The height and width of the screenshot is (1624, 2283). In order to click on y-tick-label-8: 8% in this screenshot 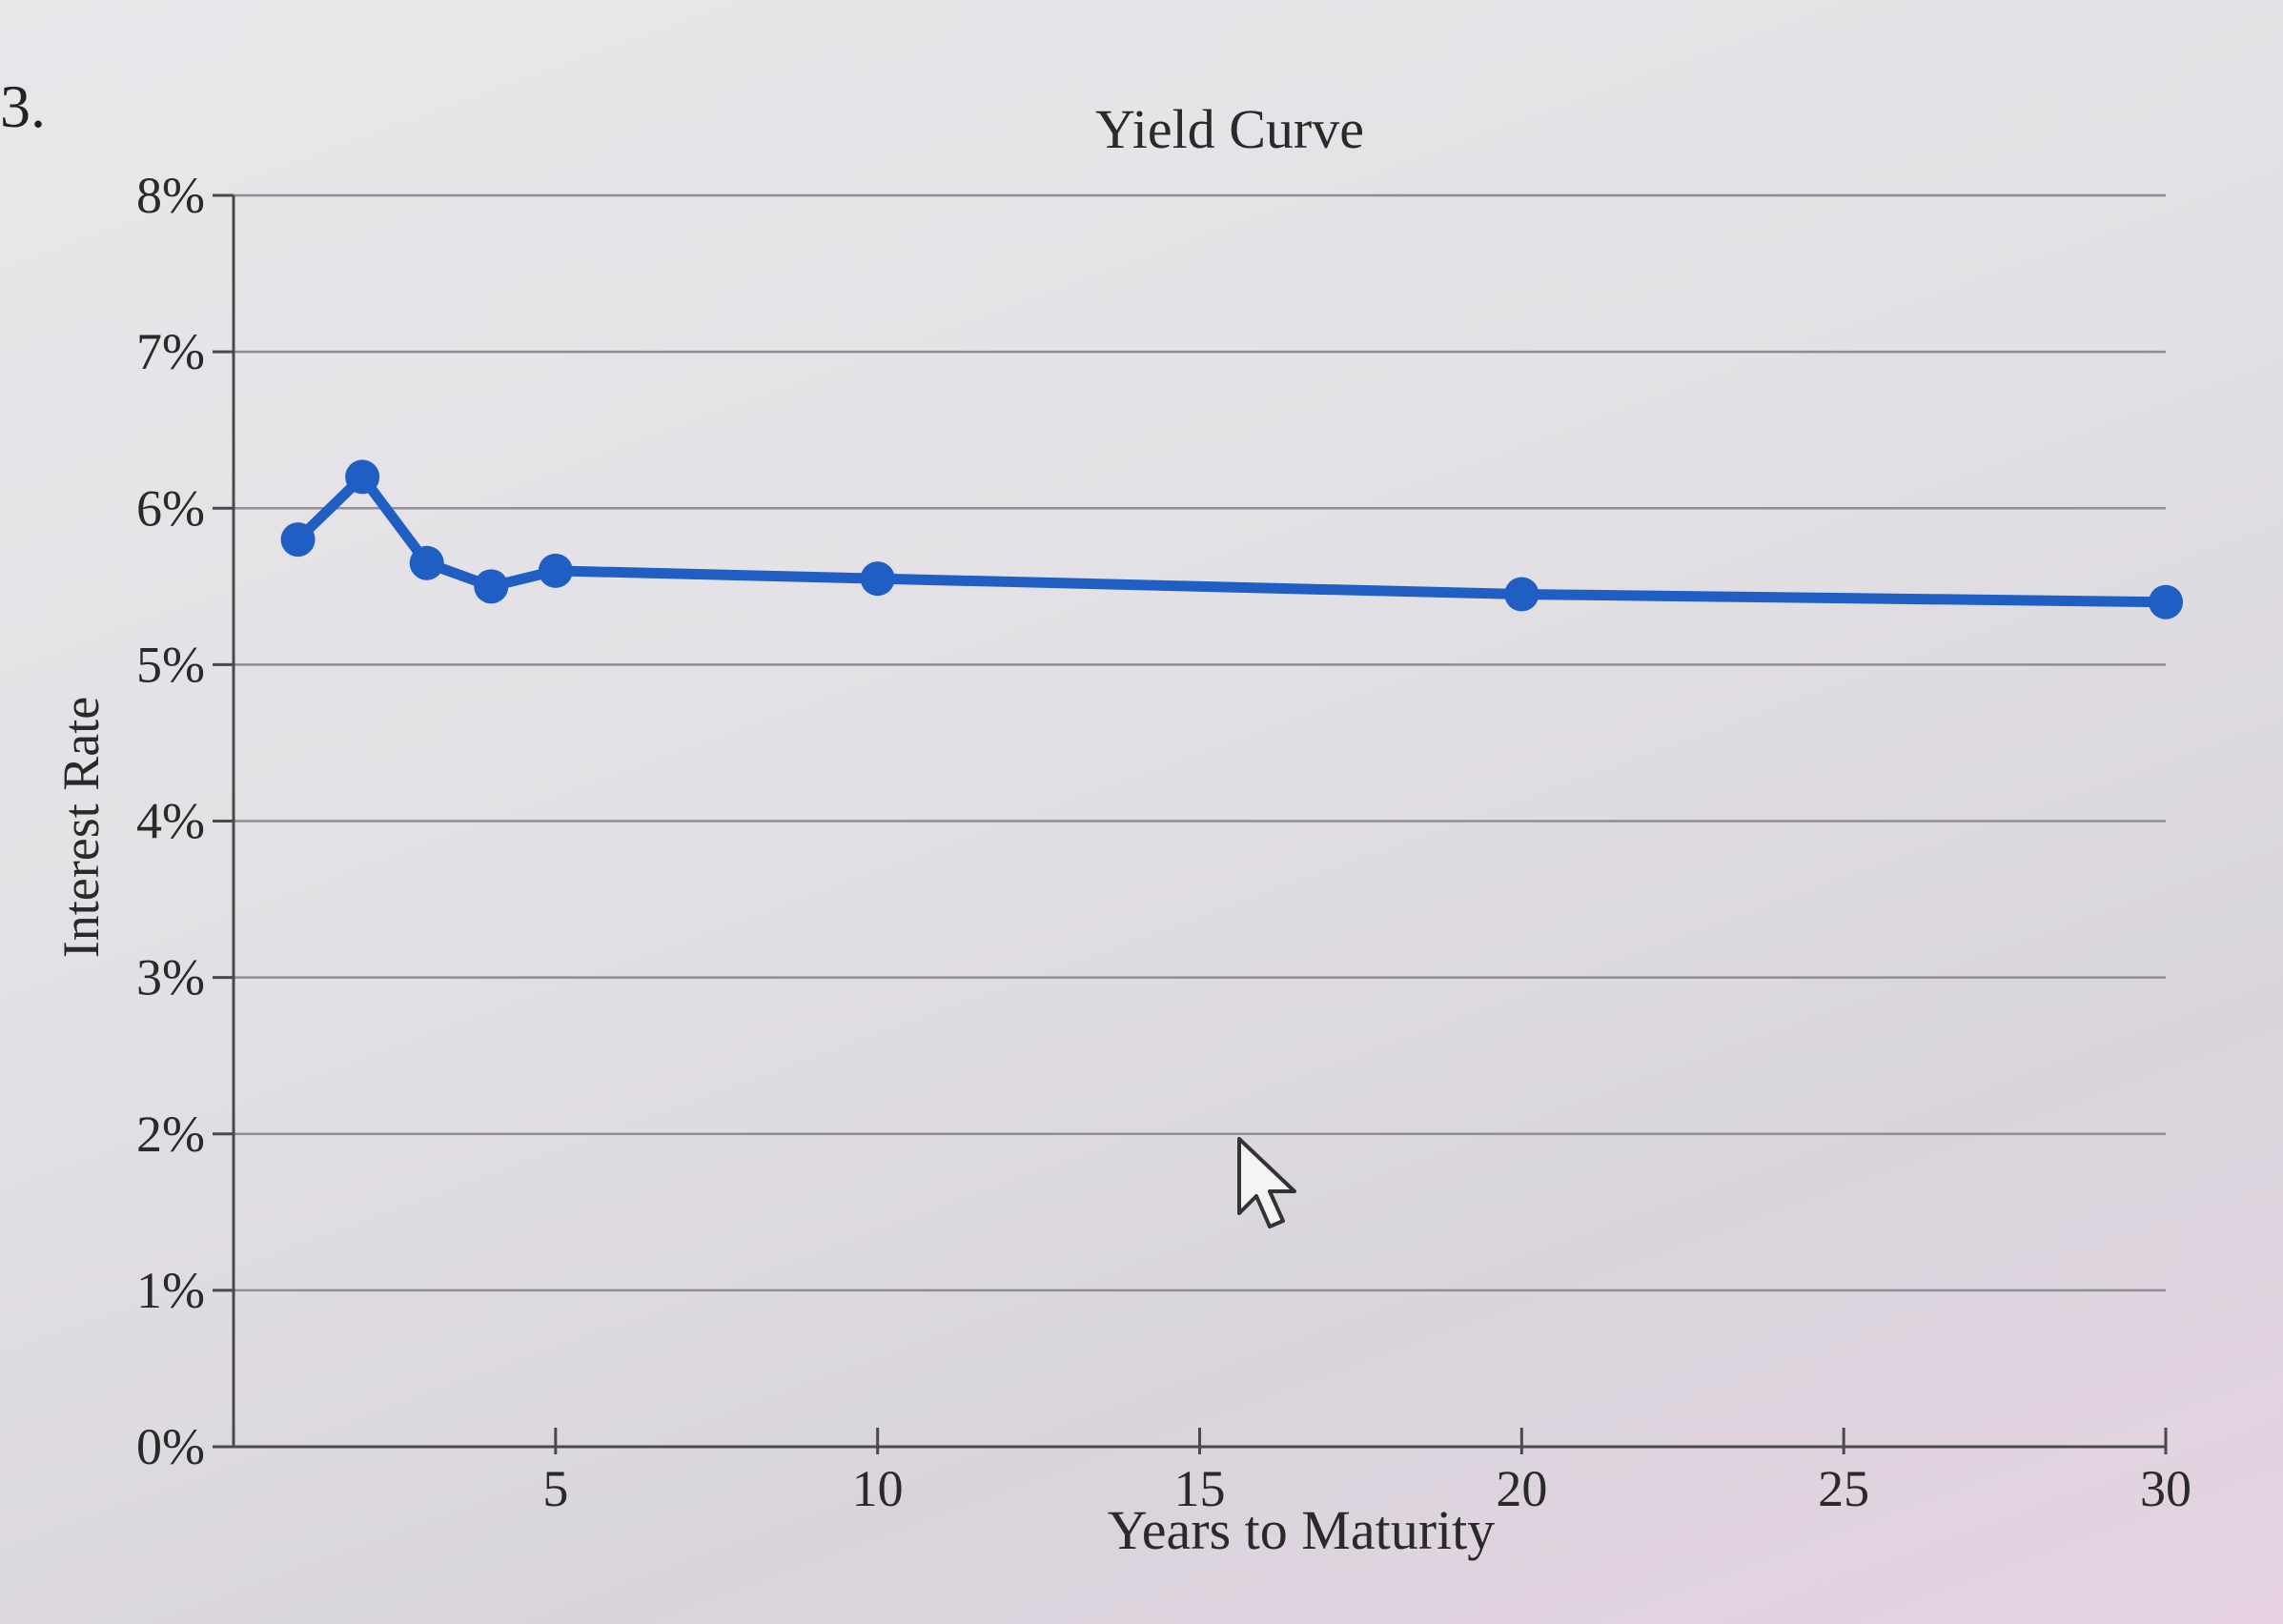, I will do `click(170, 195)`.